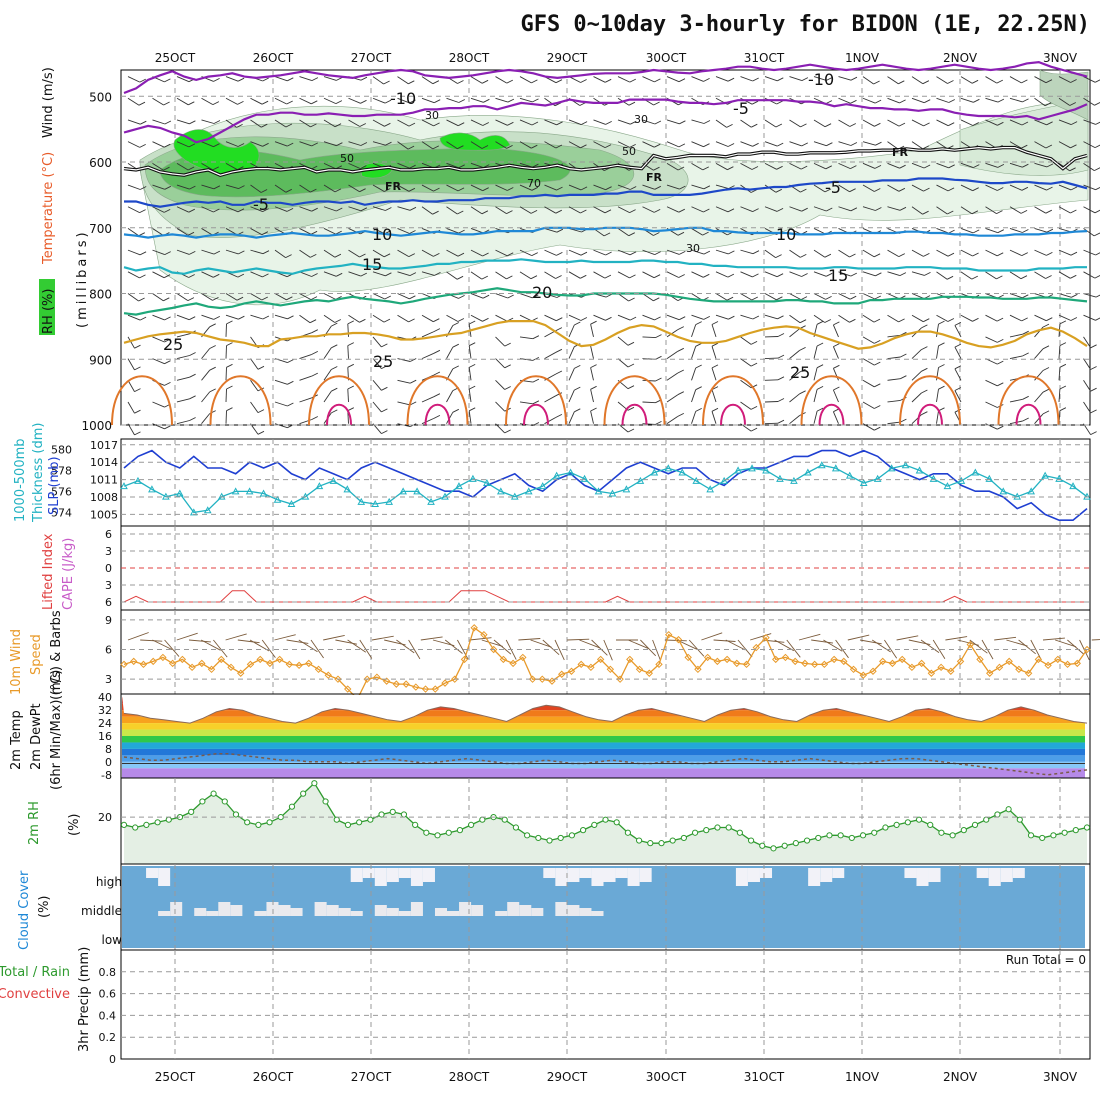 The image size is (1100, 1100). Describe the element at coordinates (35, 994) in the screenshot. I see `precip-ylabel-b: Convective` at that location.